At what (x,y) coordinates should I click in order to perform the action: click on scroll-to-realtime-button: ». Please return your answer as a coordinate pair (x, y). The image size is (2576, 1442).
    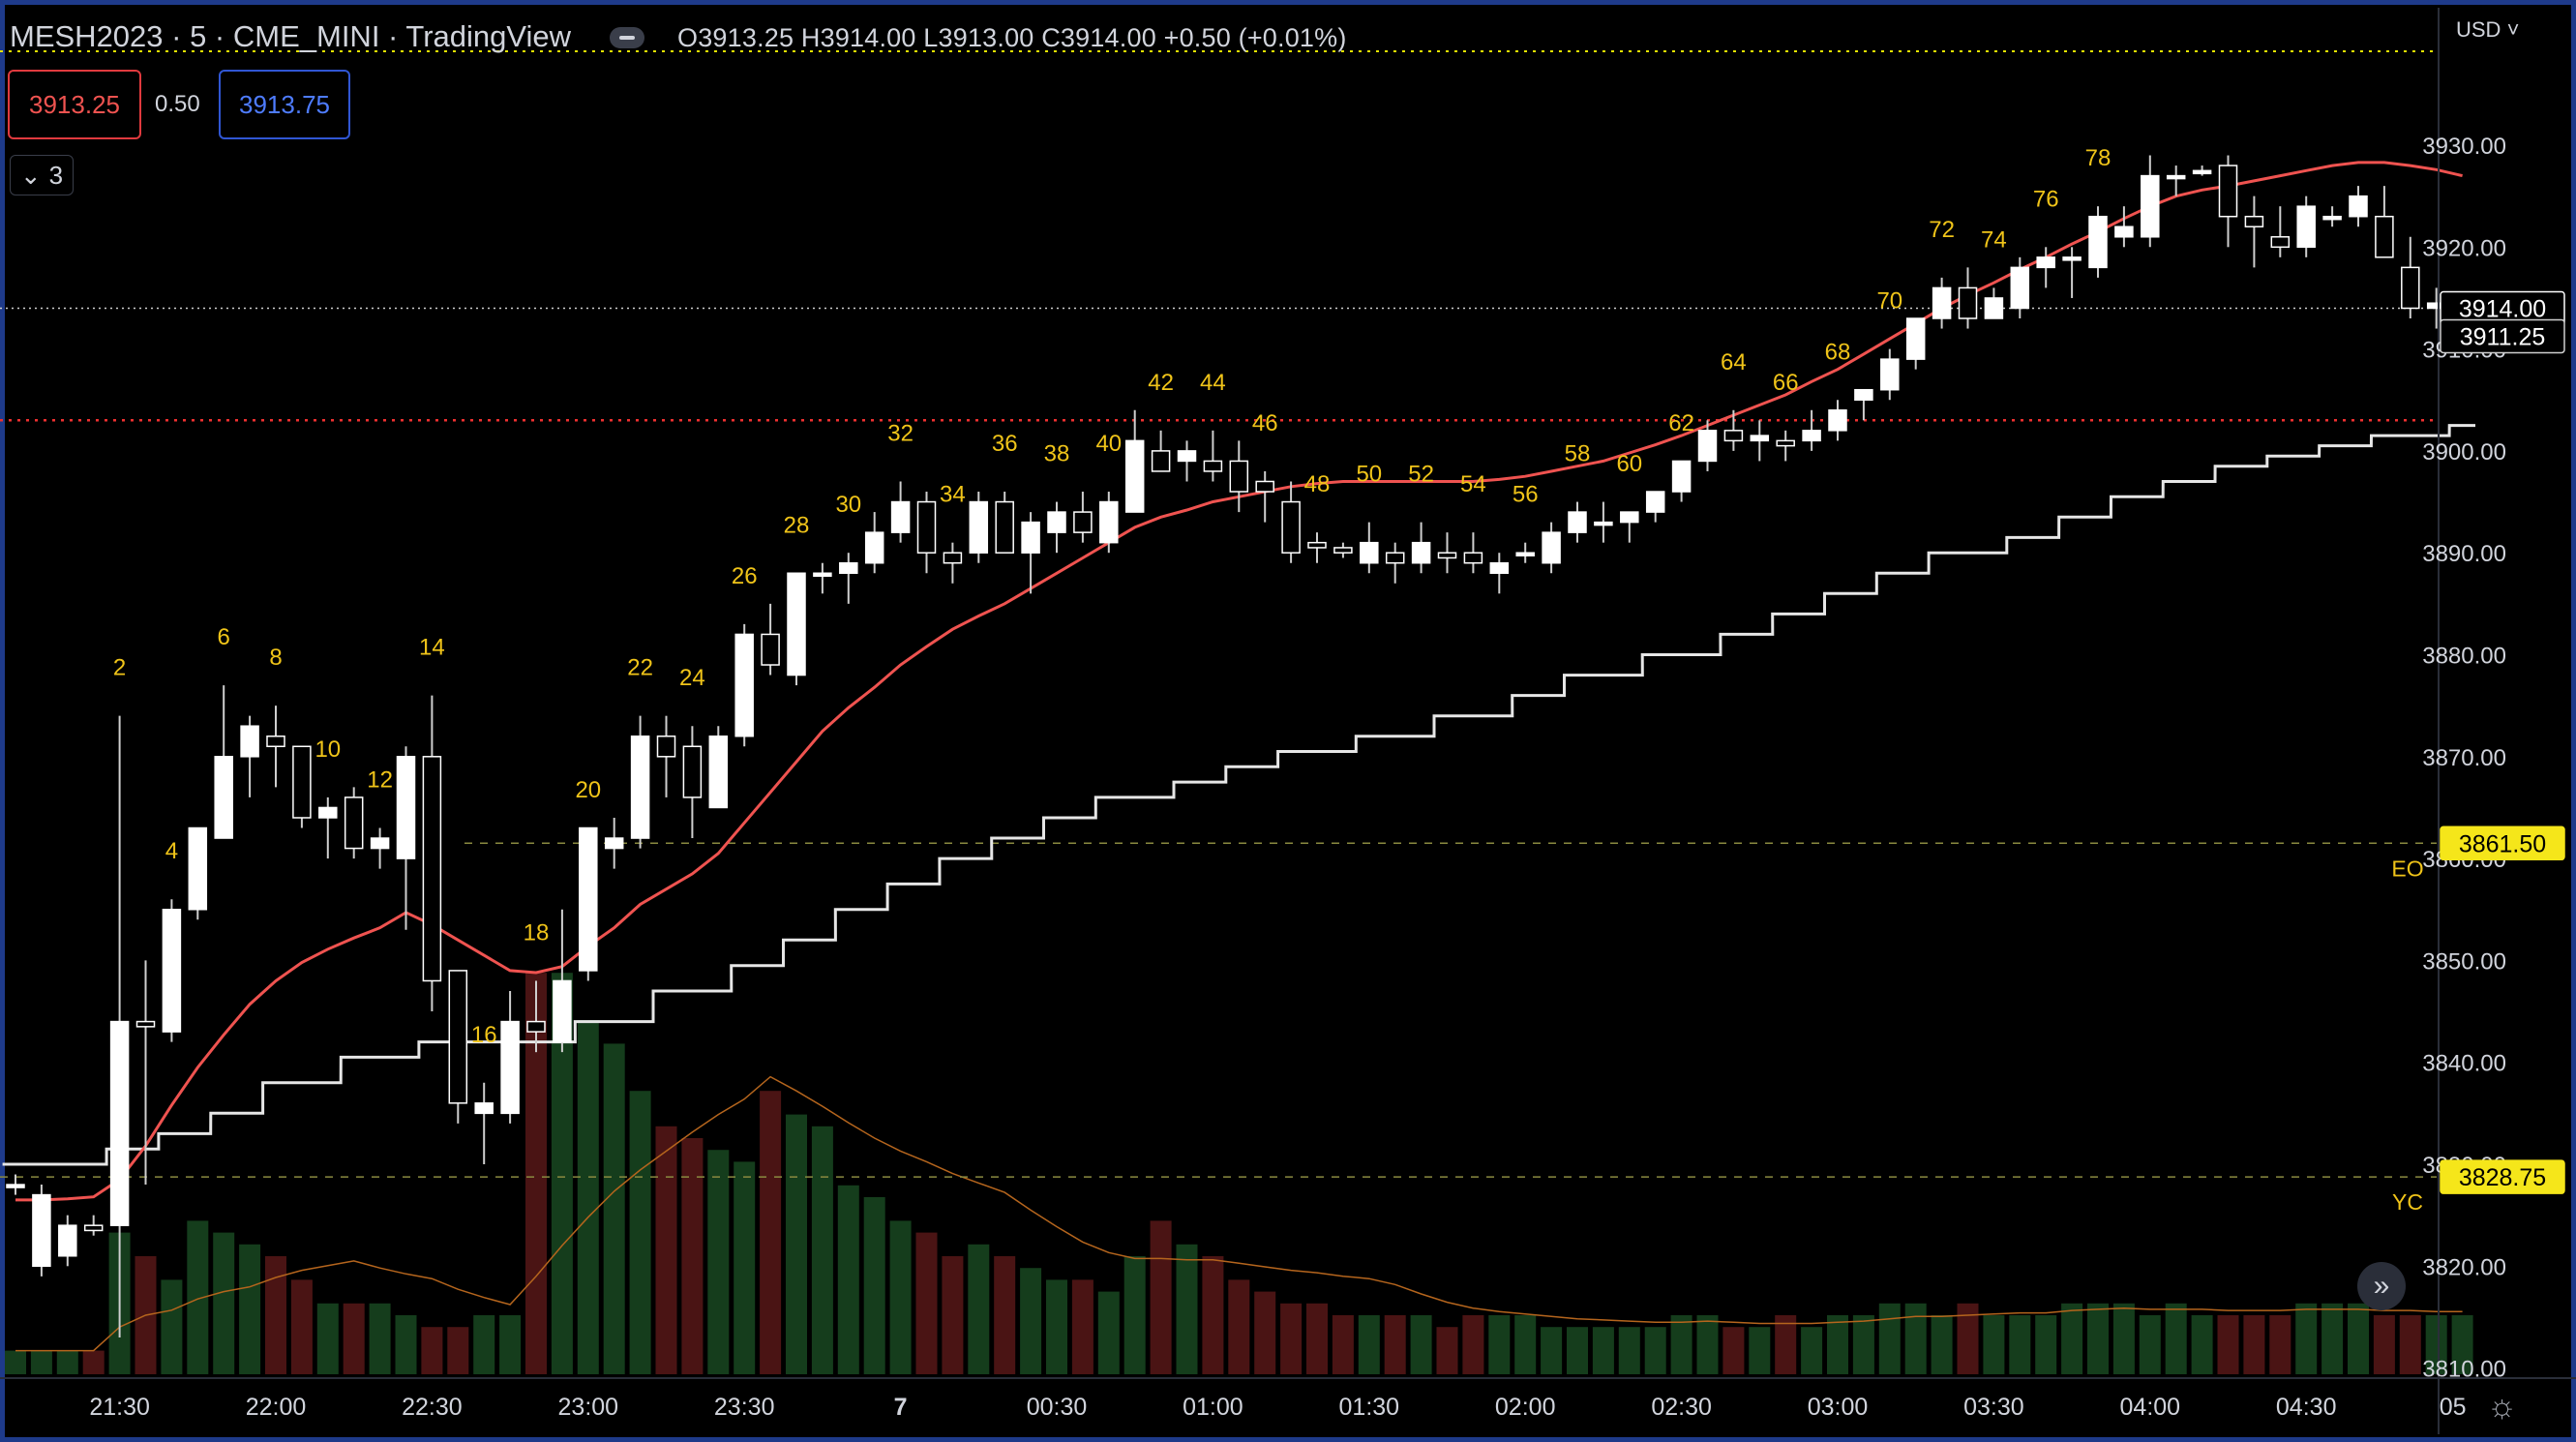
    Looking at the image, I should click on (2381, 1286).